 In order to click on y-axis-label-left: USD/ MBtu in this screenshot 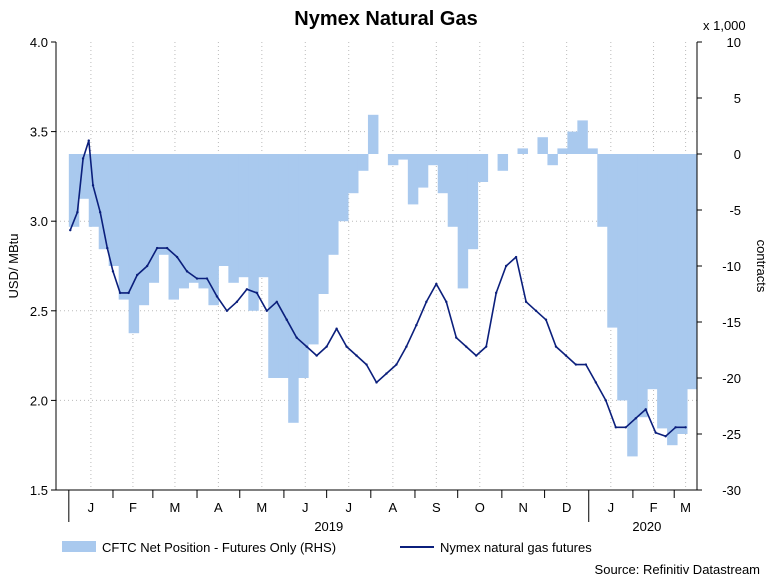, I will do `click(13, 265)`.